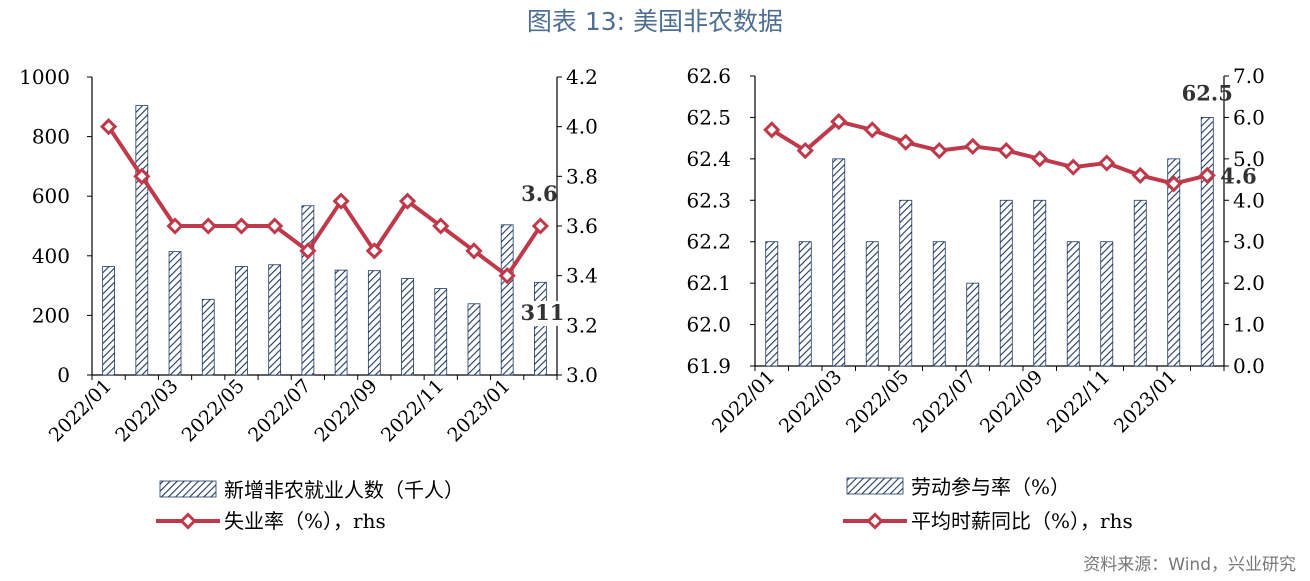  Describe the element at coordinates (1238, 175) in the screenshot. I see `data-label: 4.6` at that location.